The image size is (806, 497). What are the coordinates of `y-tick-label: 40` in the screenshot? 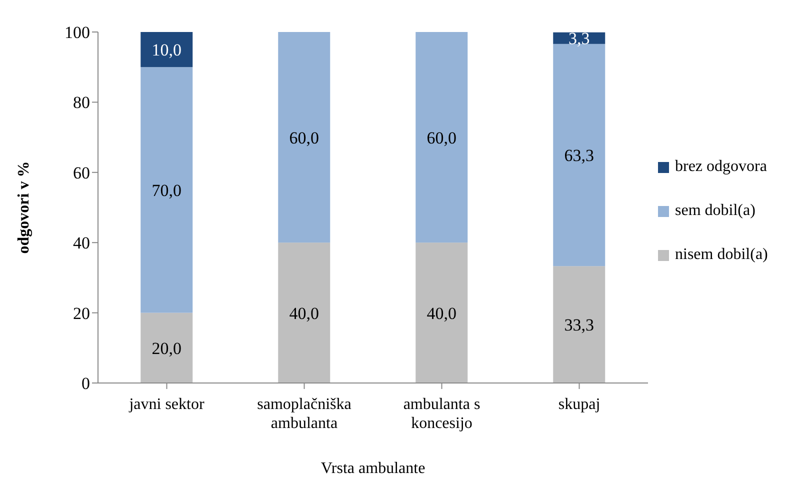 It's located at (81, 243).